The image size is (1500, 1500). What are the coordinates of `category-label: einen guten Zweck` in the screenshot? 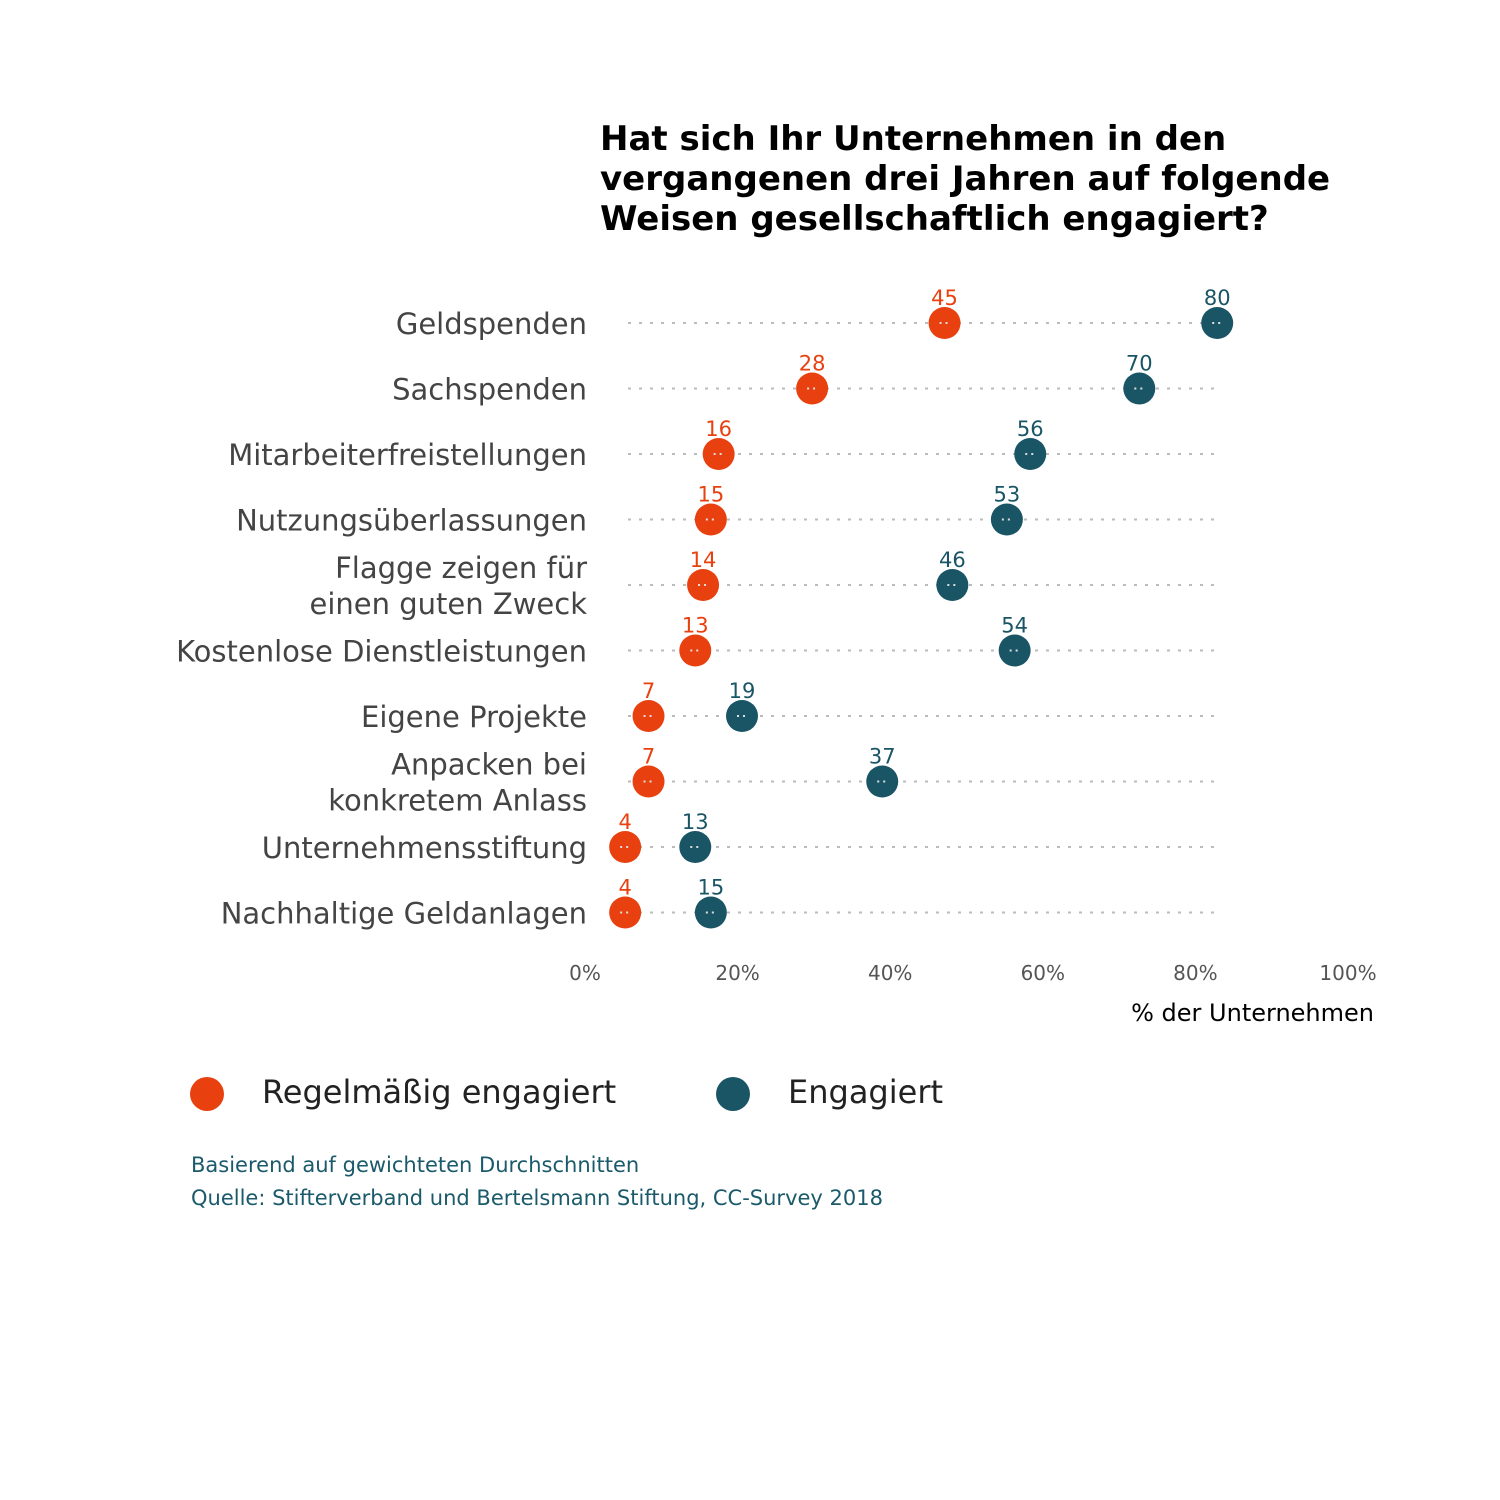 It's located at (449, 604).